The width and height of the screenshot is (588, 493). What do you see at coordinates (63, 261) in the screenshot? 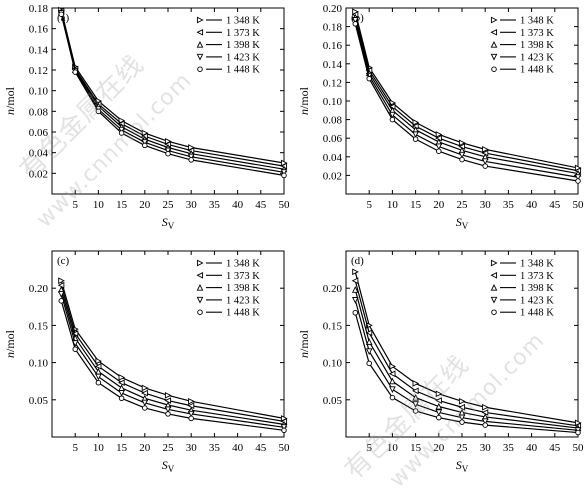
I see `panel-label: (c)` at bounding box center [63, 261].